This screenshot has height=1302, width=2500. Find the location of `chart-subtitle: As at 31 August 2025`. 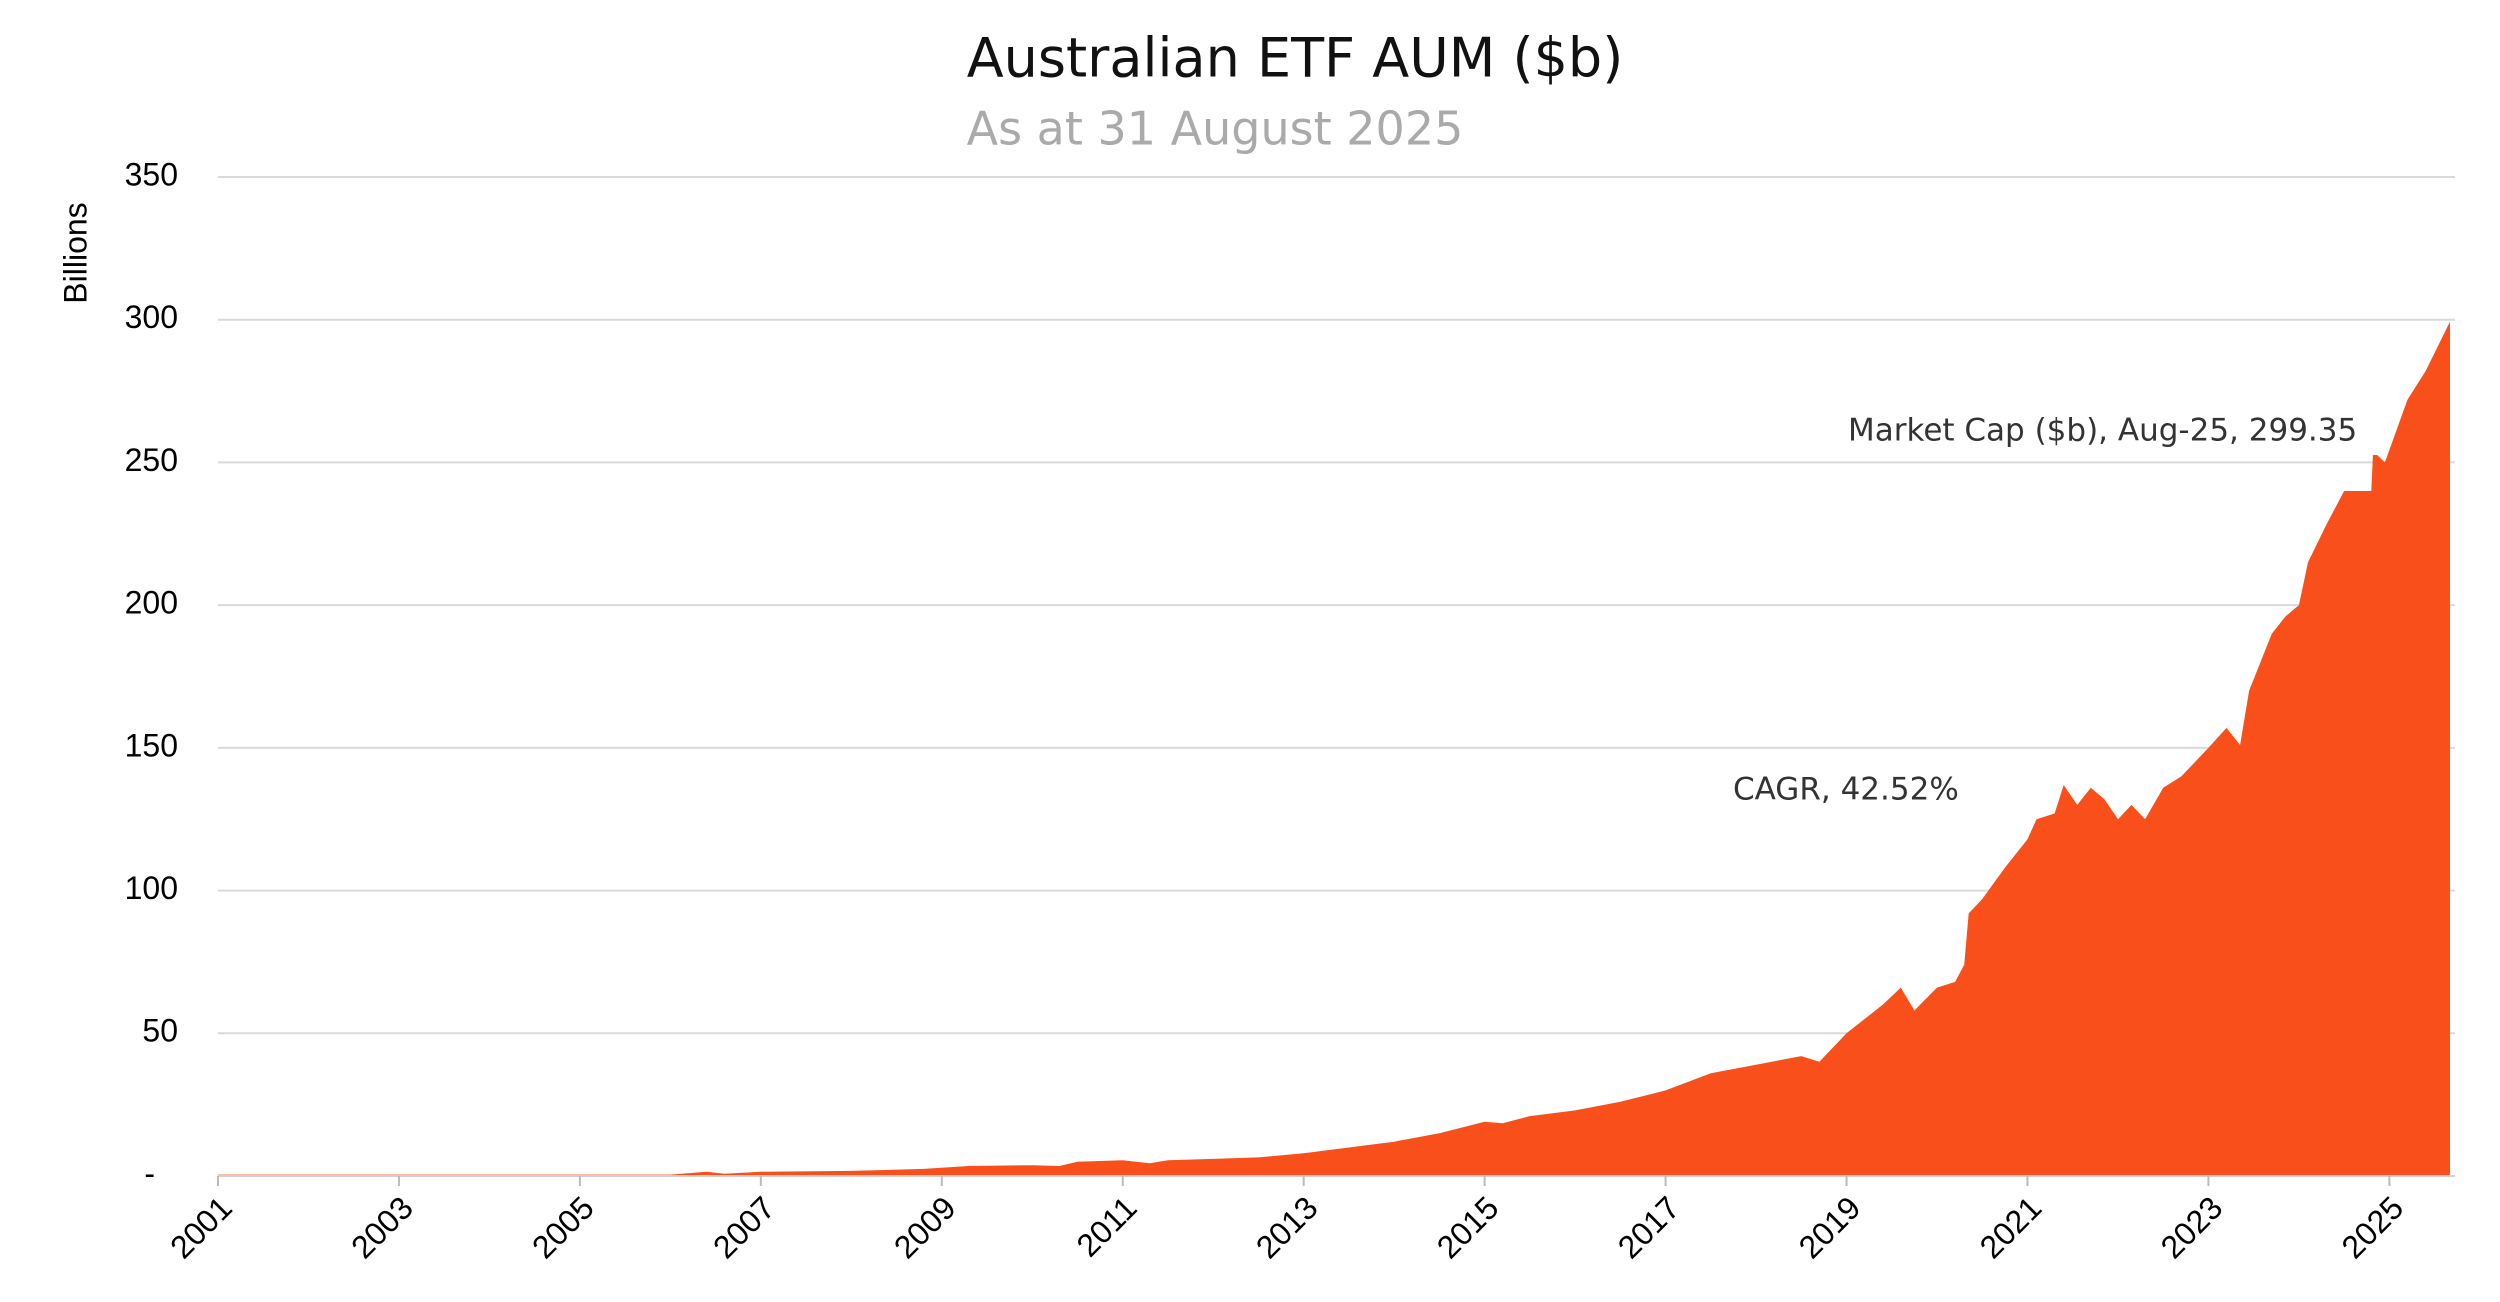

chart-subtitle: As at 31 August 2025 is located at coordinates (1215, 129).